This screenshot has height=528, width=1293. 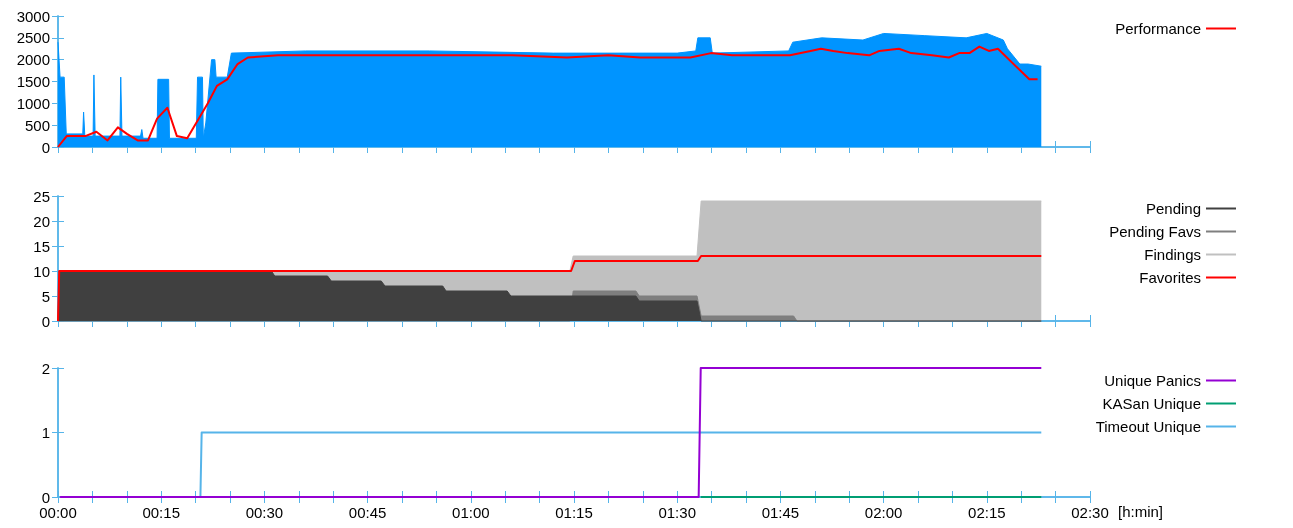 I want to click on y-tick-label: 500, so click(x=37, y=125).